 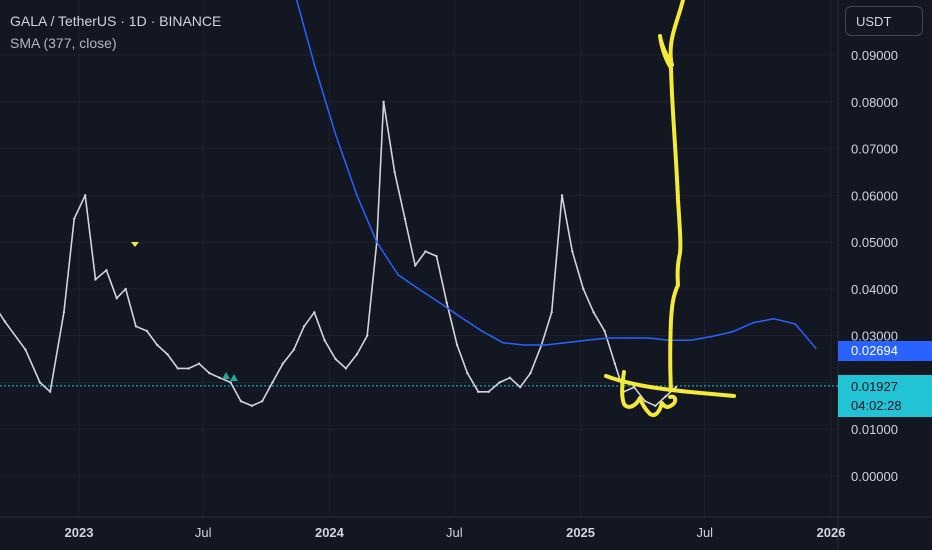 I want to click on indicator-title: SMA (377, close), so click(x=63, y=43).